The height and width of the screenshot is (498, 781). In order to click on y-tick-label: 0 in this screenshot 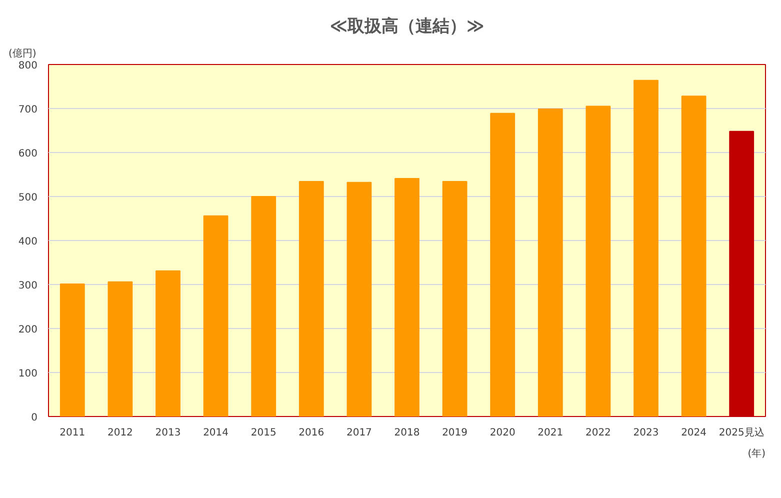, I will do `click(34, 418)`.